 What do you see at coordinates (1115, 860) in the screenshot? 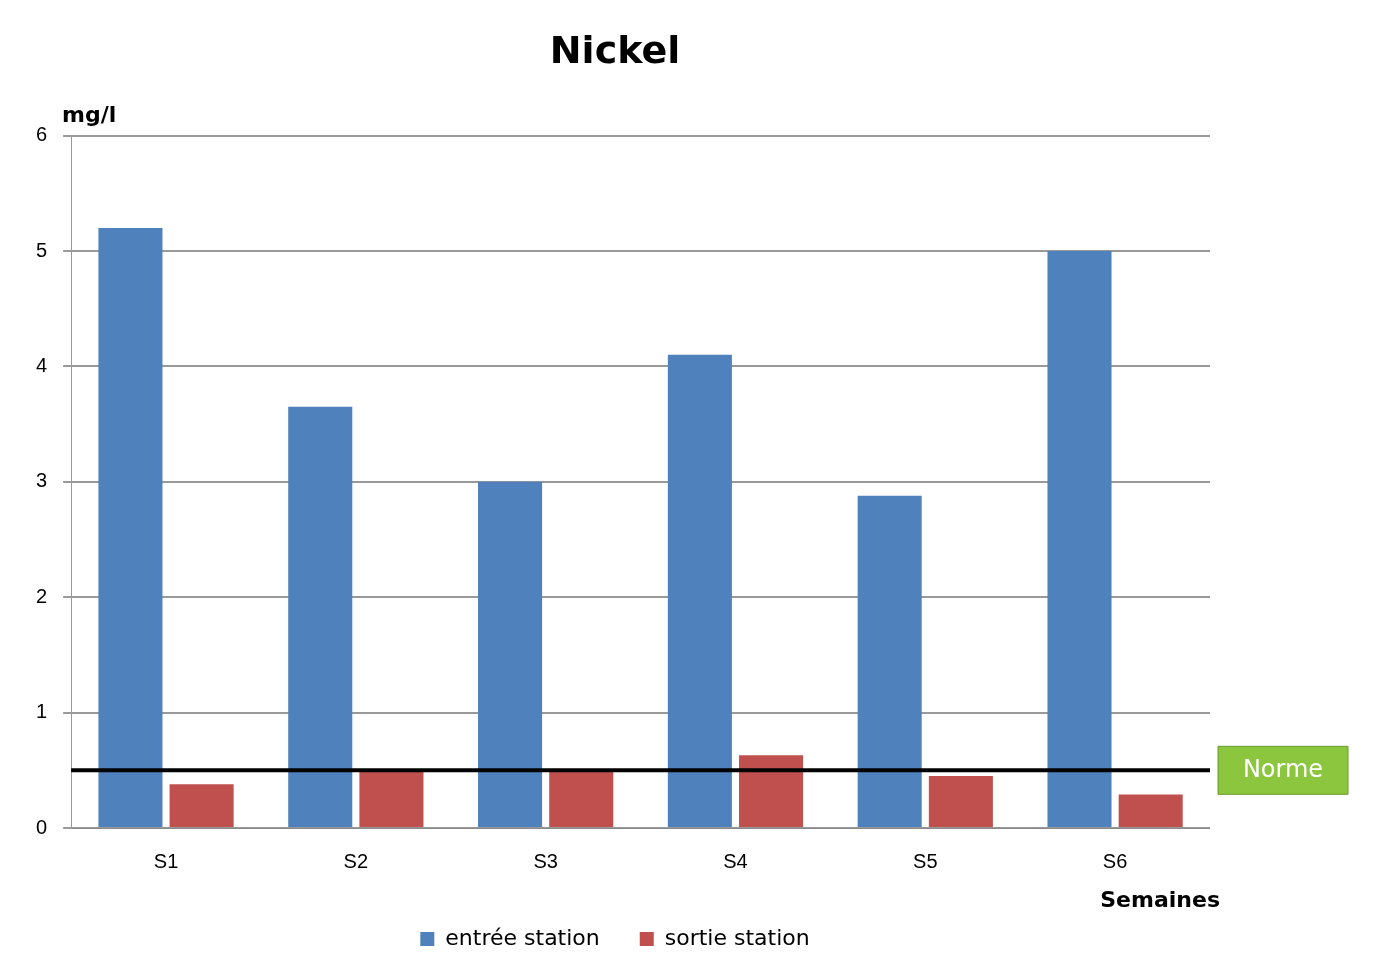
I see `x-tick-label: S6` at bounding box center [1115, 860].